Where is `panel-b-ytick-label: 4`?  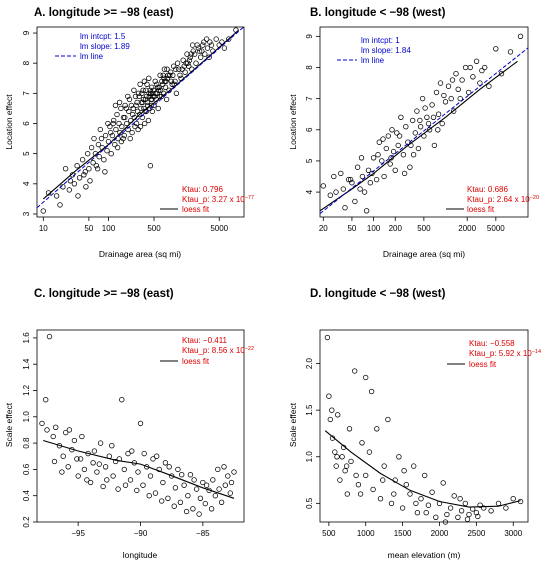
panel-b-ytick-label: 4 is located at coordinates (309, 191).